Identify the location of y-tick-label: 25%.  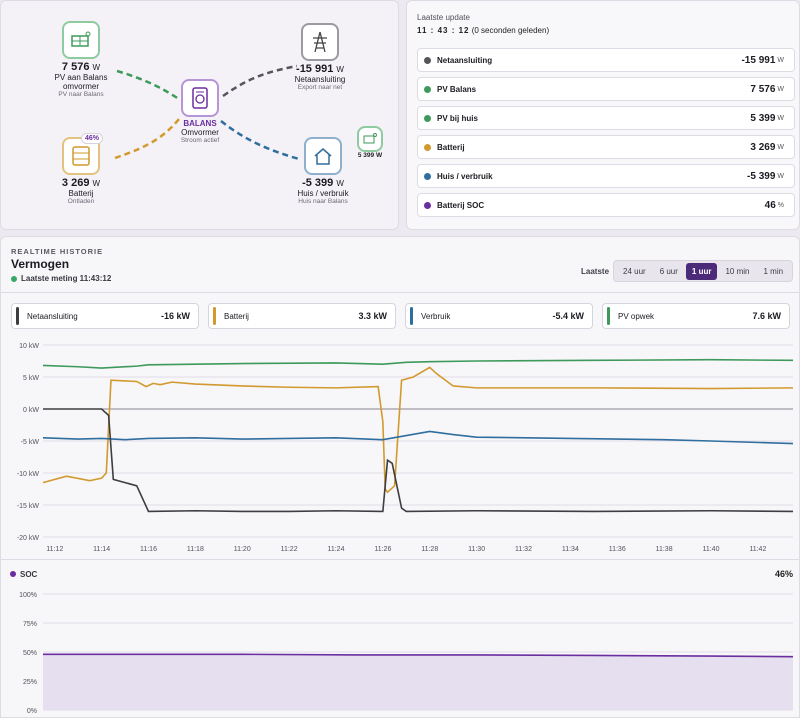
(30, 682).